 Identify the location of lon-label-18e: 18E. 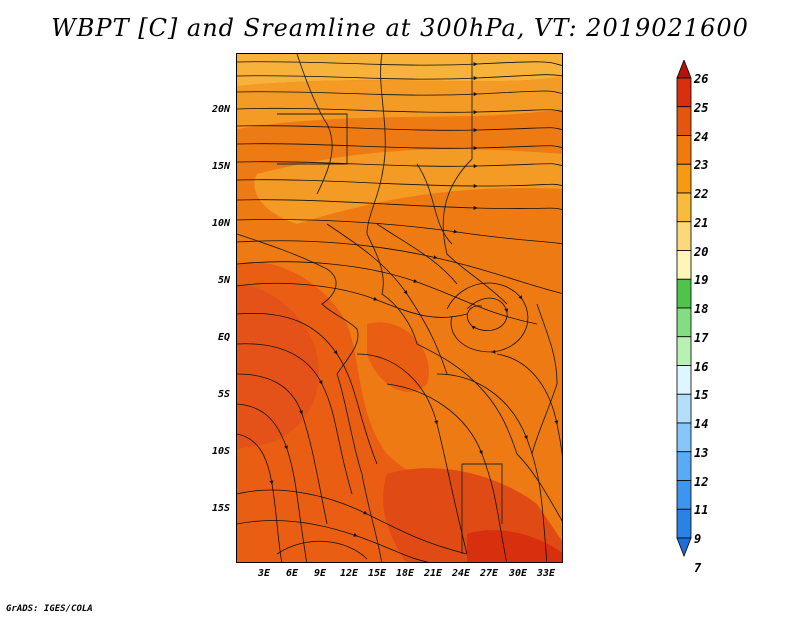
(405, 573).